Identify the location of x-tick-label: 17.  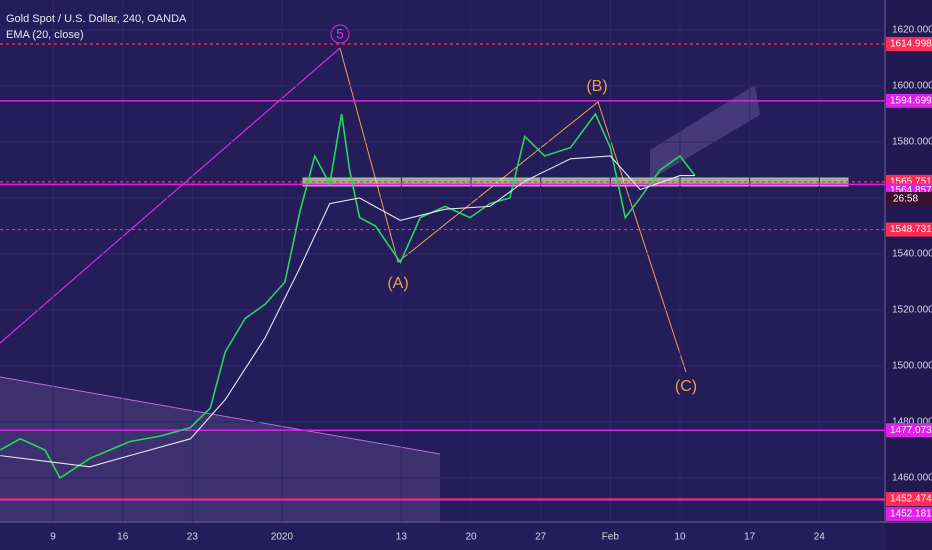
(750, 537).